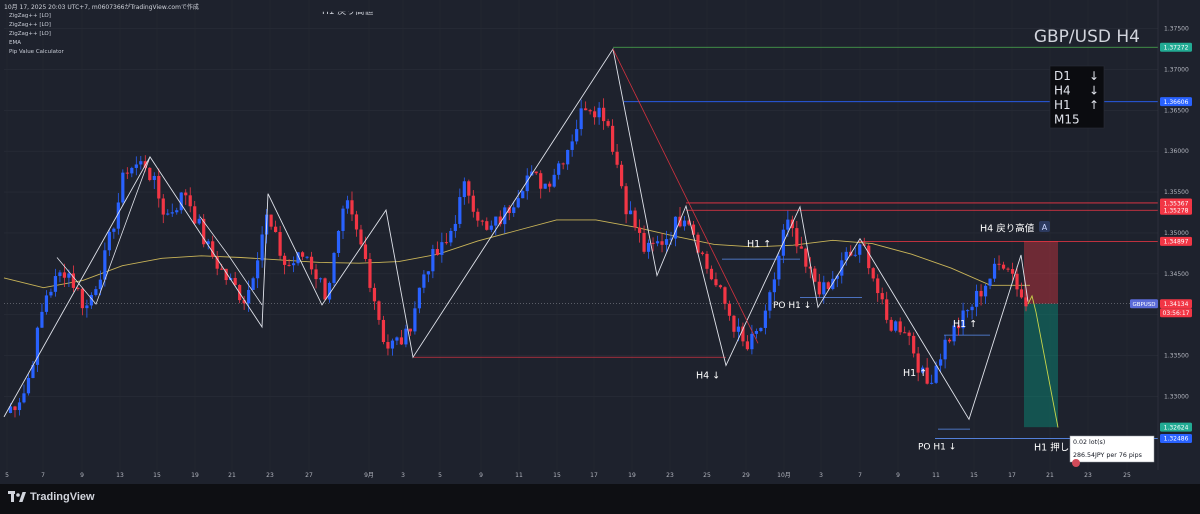  What do you see at coordinates (784, 475) in the screenshot?
I see `time-axis-label: 10月` at bounding box center [784, 475].